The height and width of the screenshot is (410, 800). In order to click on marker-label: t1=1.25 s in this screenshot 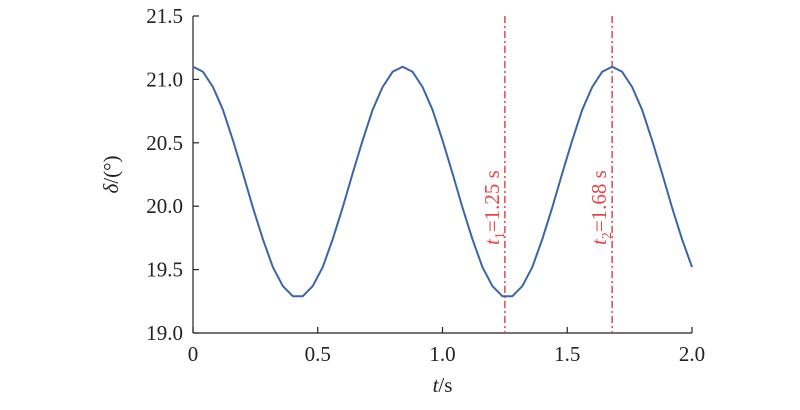, I will do `click(494, 207)`.